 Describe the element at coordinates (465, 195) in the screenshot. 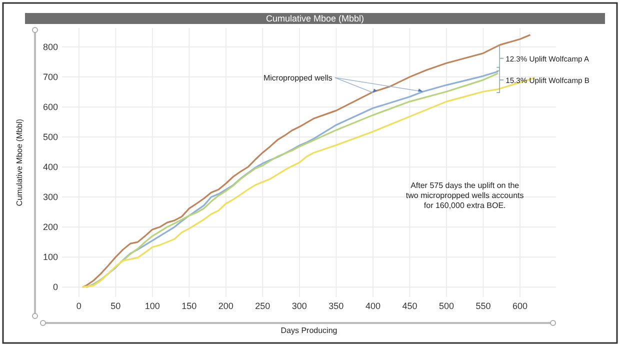

I see `annotation: After 575 days the uplift on the two micropropped wells accounts for 160,000 extra BOE.` at that location.